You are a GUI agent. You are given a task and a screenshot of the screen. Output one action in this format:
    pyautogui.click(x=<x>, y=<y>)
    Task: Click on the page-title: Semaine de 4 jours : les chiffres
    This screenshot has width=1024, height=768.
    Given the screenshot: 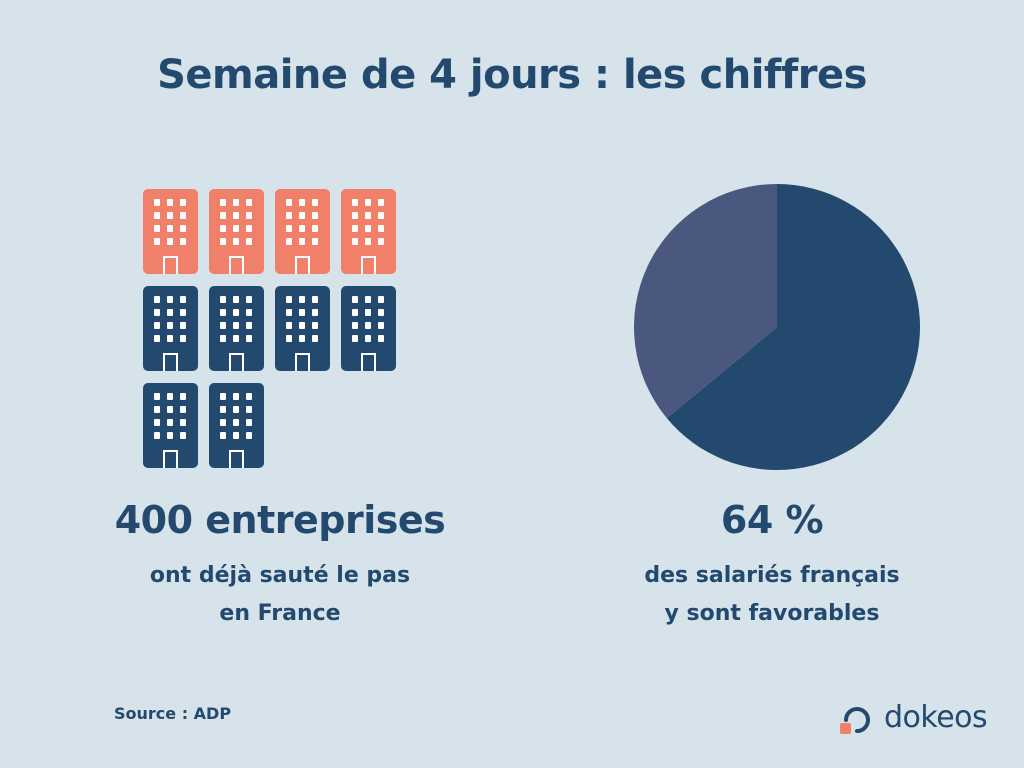 What is the action you would take?
    pyautogui.click(x=512, y=75)
    